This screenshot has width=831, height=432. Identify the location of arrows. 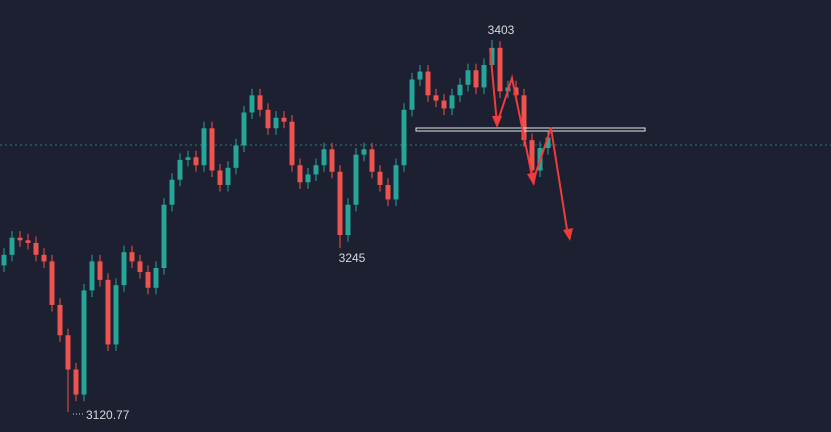
(529, 142).